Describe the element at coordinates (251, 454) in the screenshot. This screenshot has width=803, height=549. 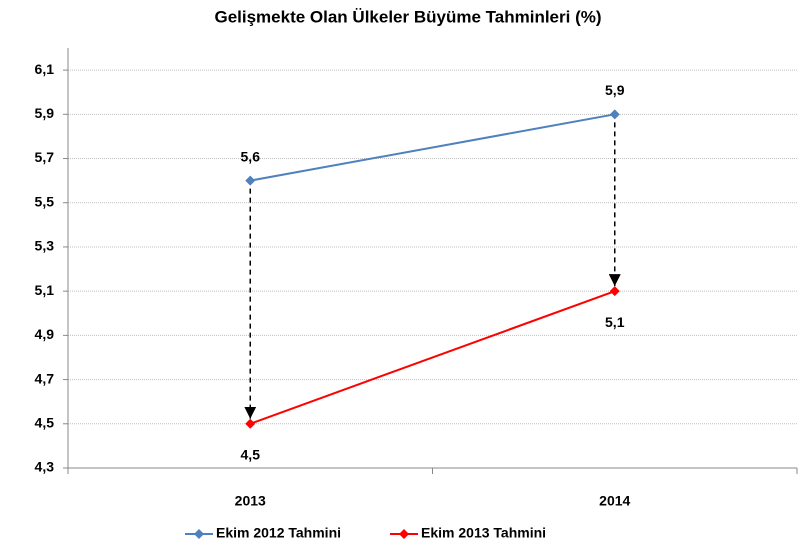
I see `data-label: 4,5` at that location.